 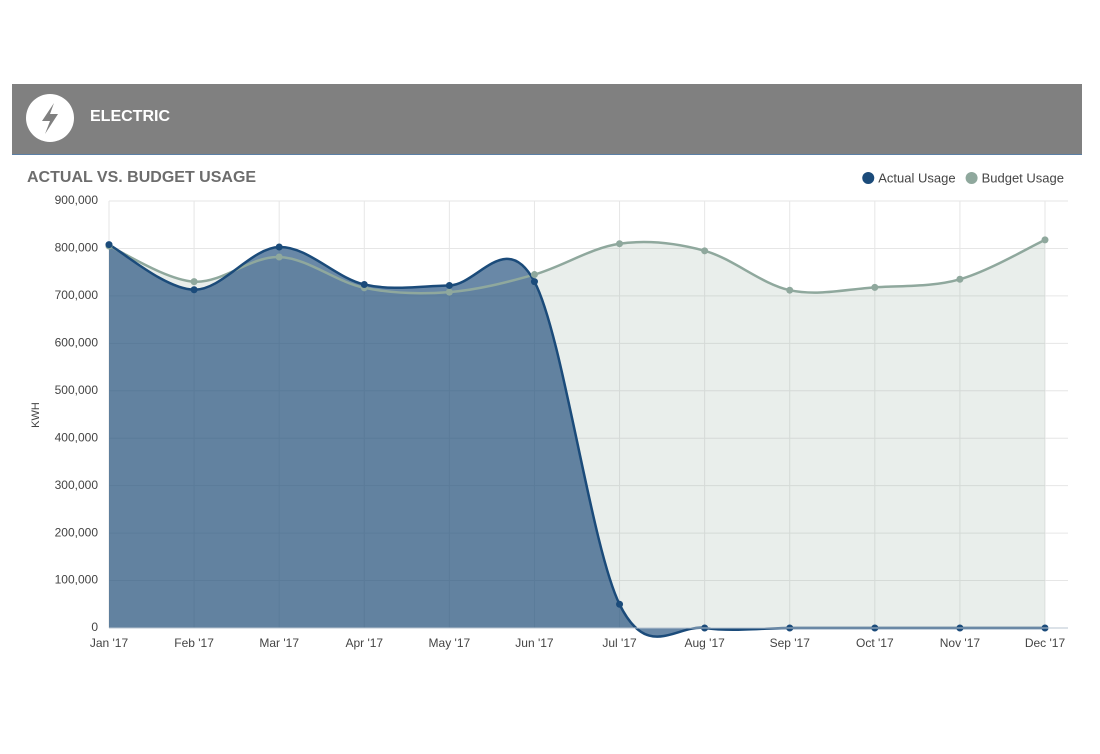 I want to click on y-tick-label: 800,000, so click(x=77, y=248).